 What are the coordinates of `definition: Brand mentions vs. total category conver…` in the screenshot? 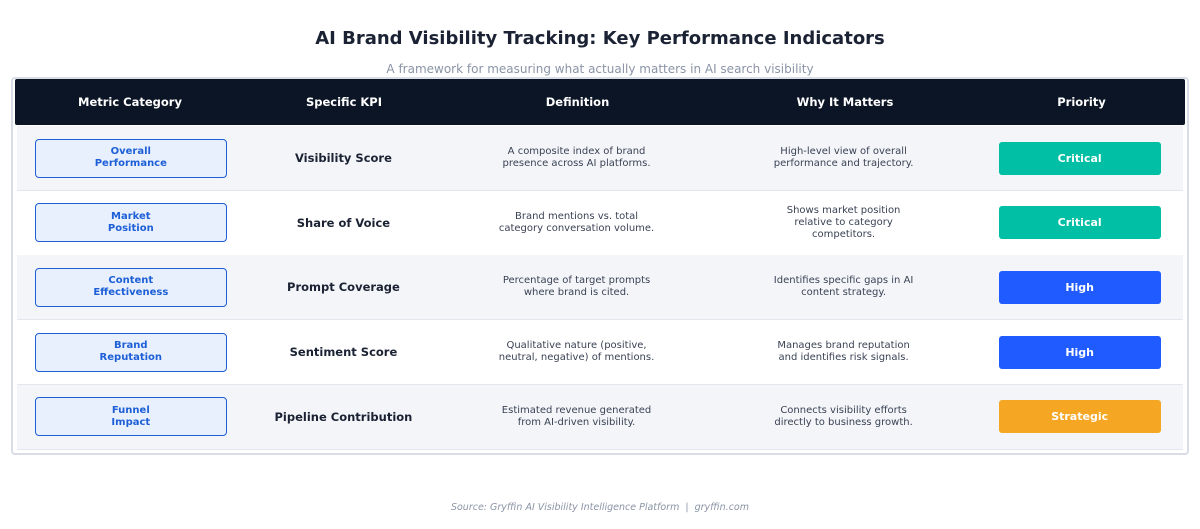 It's located at (576, 222).